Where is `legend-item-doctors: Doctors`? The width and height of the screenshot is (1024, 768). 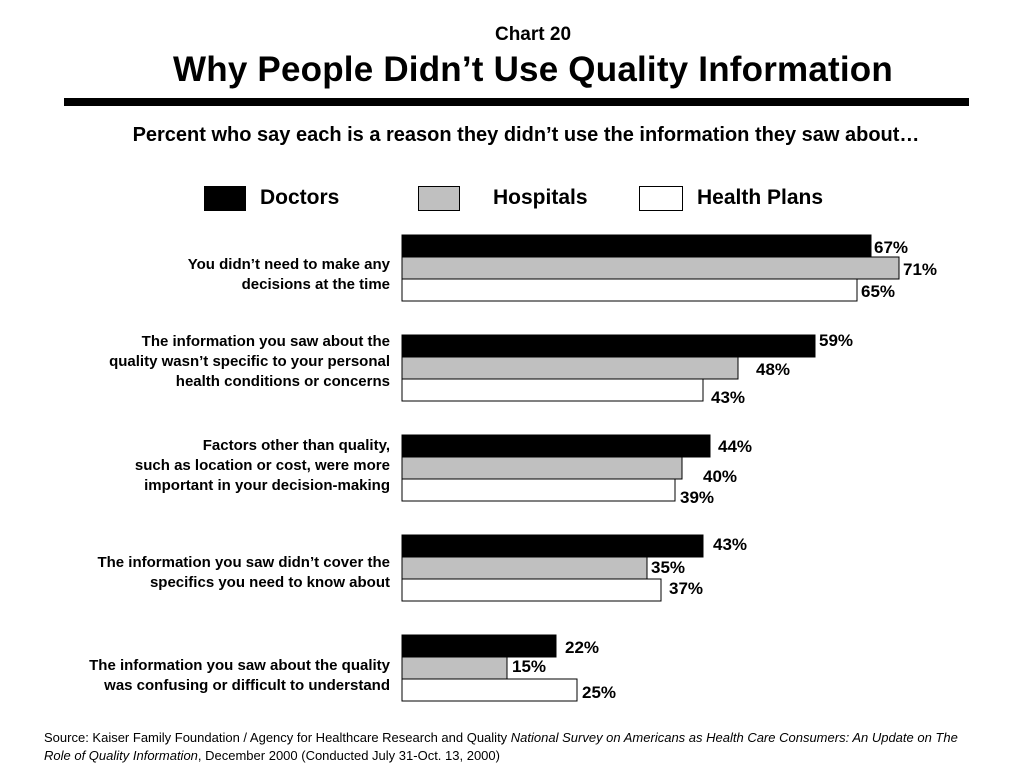 legend-item-doctors: Doctors is located at coordinates (271, 198).